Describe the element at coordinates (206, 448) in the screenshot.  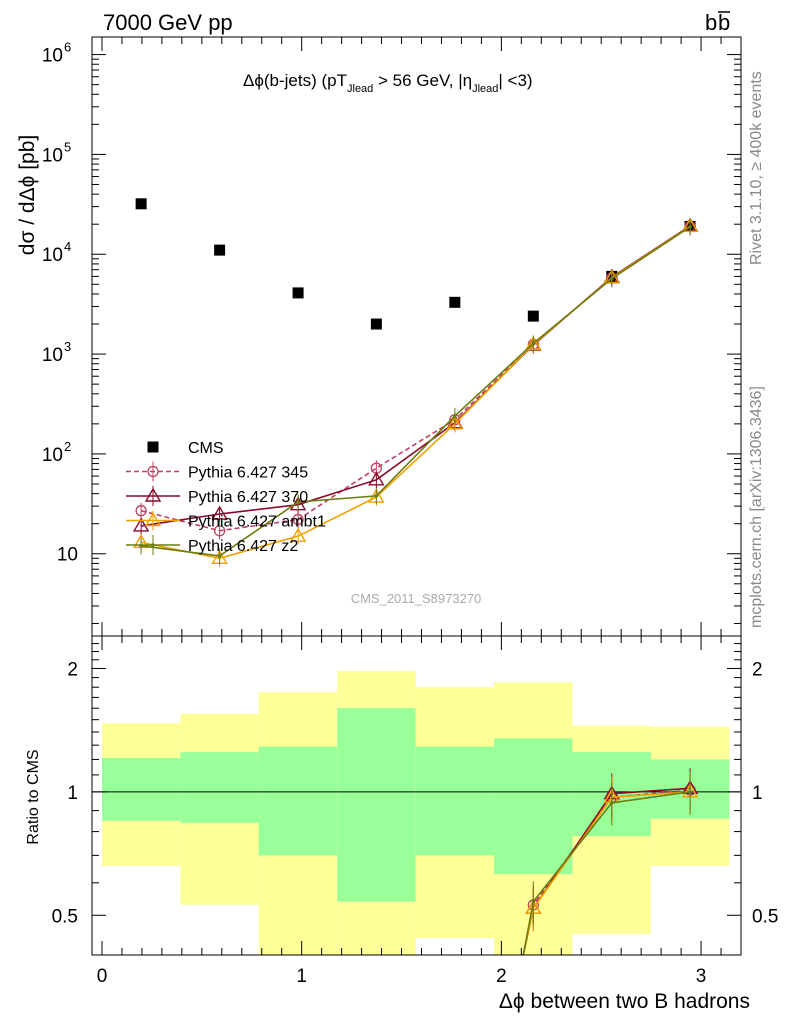
I see `legend-label: CMS` at that location.